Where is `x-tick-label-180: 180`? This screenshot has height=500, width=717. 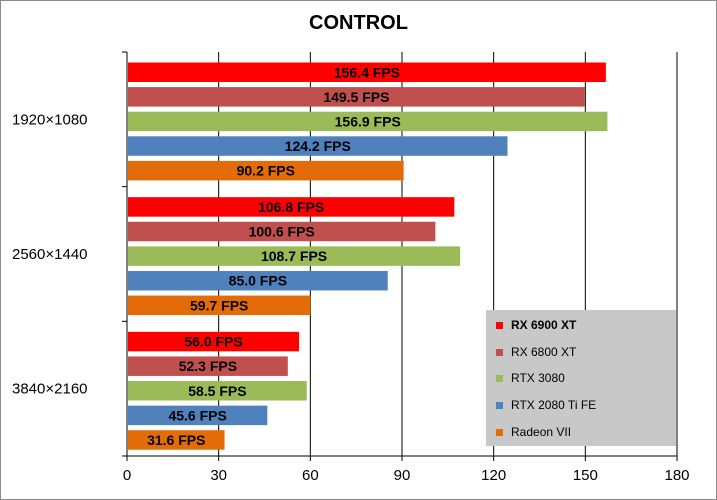 x-tick-label-180: 180 is located at coordinates (676, 475).